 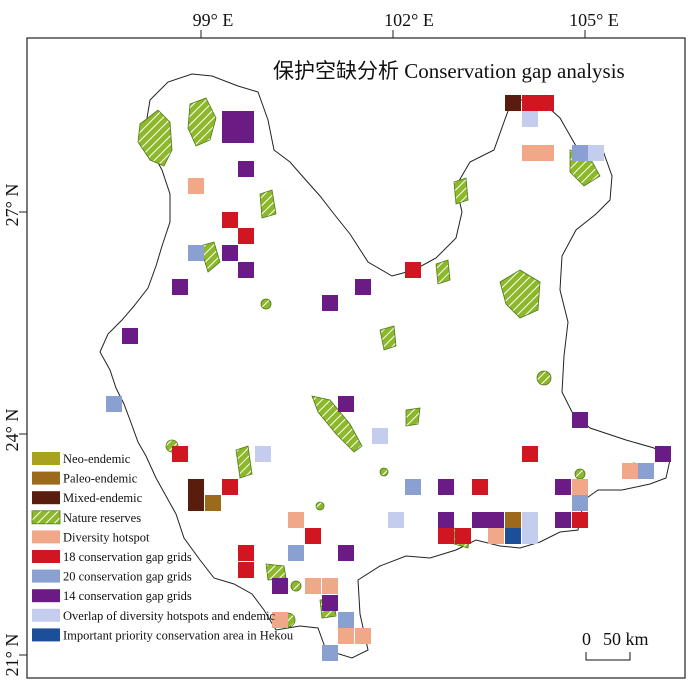 I want to click on scale-bar-zero: 0, so click(x=586, y=639).